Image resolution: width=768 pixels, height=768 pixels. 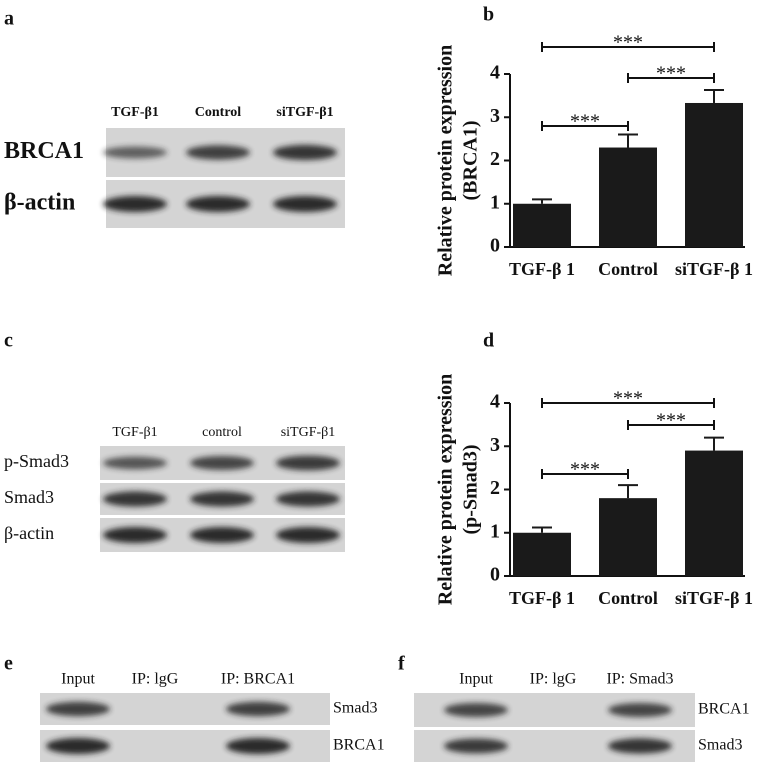 What do you see at coordinates (258, 679) in the screenshot?
I see `lane-label: IP: BRCA1` at bounding box center [258, 679].